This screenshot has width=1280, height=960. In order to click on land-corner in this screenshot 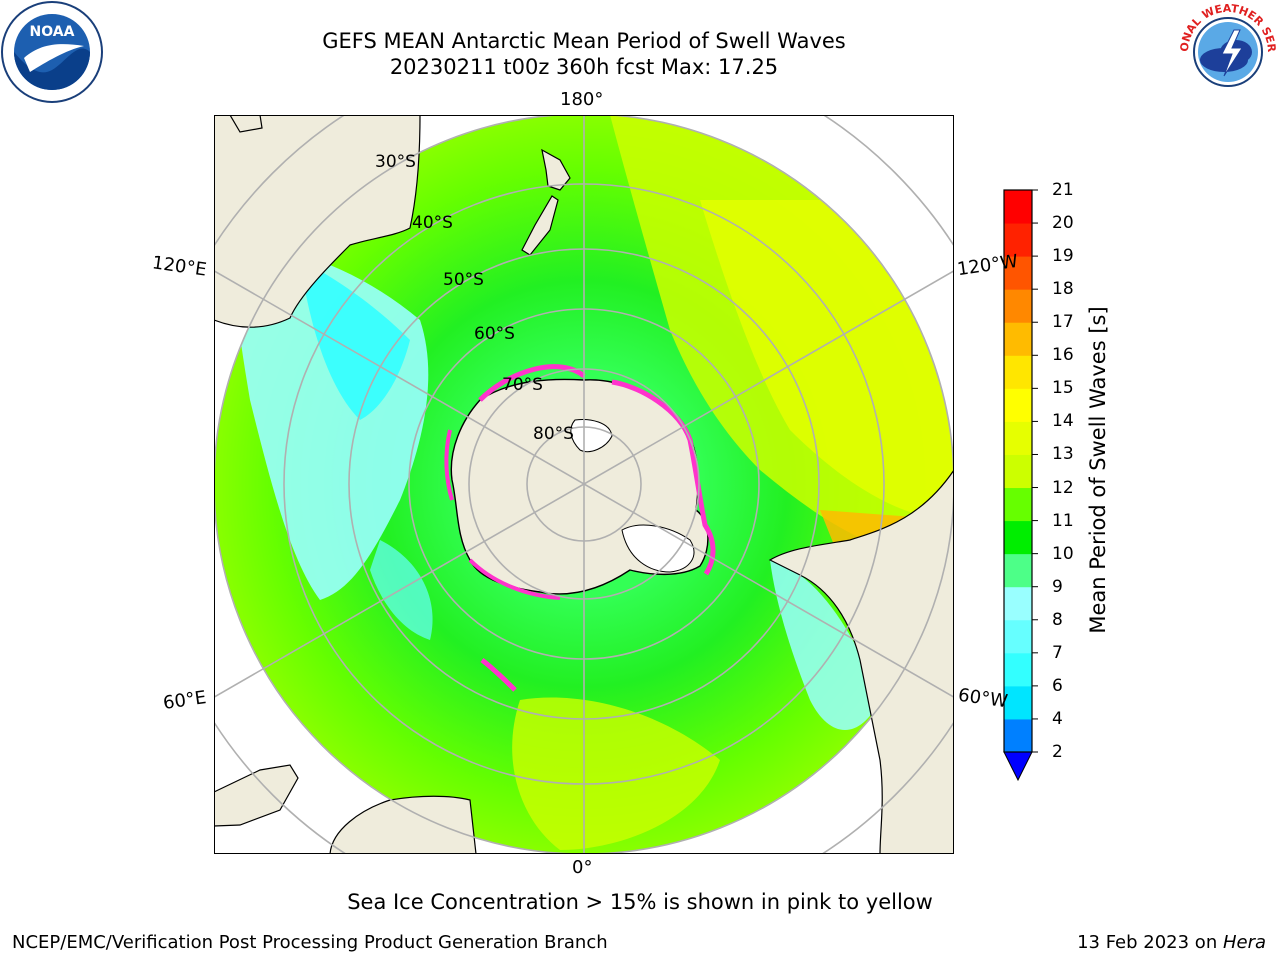, I will do `click(246, 124)`.